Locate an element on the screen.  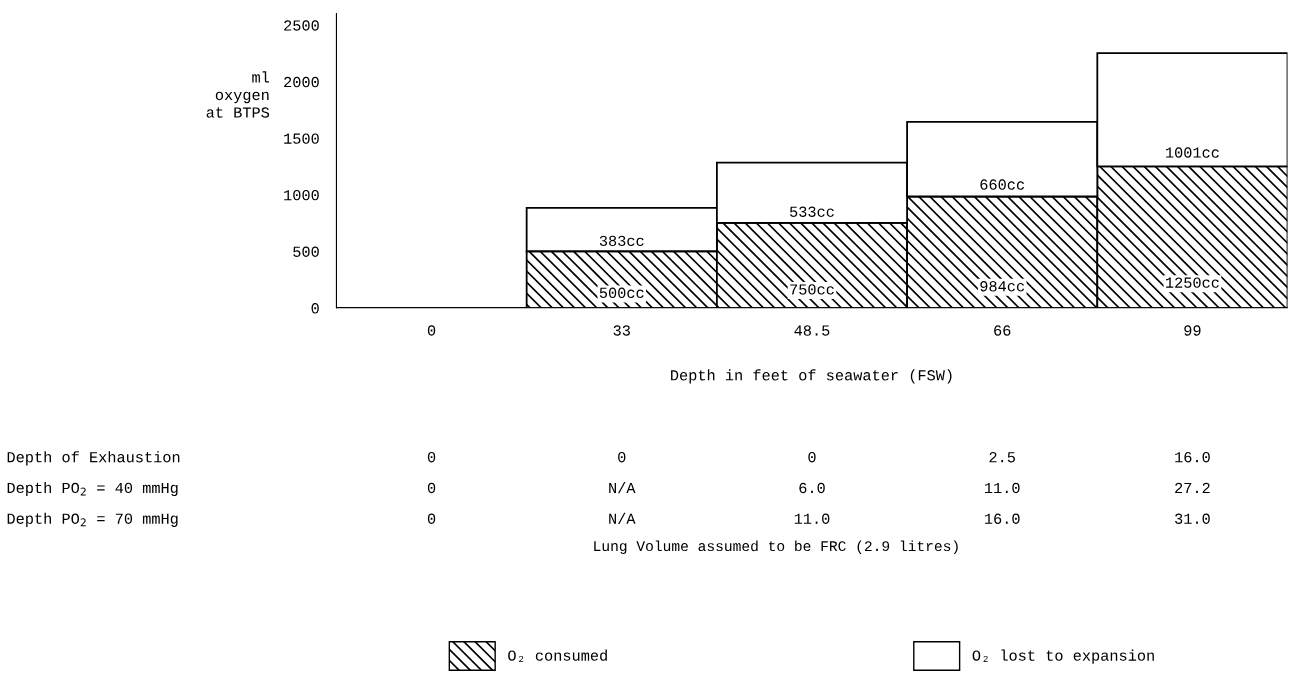
x-tick-label: 66 is located at coordinates (1002, 330).